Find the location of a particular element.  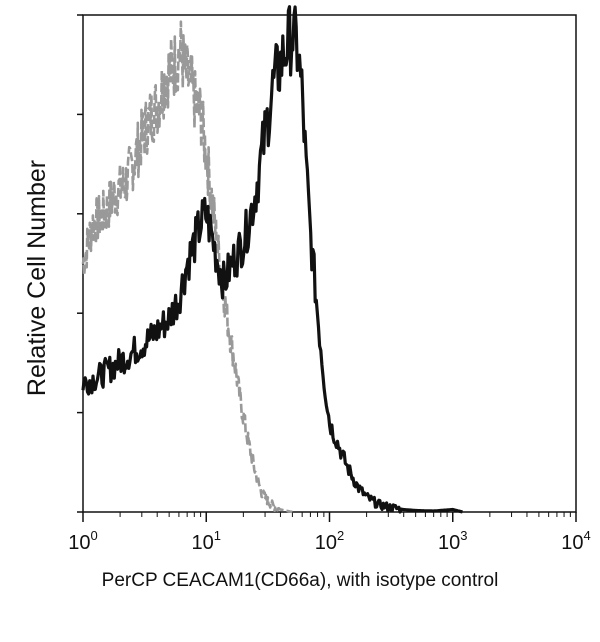

y-axis-ticks is located at coordinates (80, 263).